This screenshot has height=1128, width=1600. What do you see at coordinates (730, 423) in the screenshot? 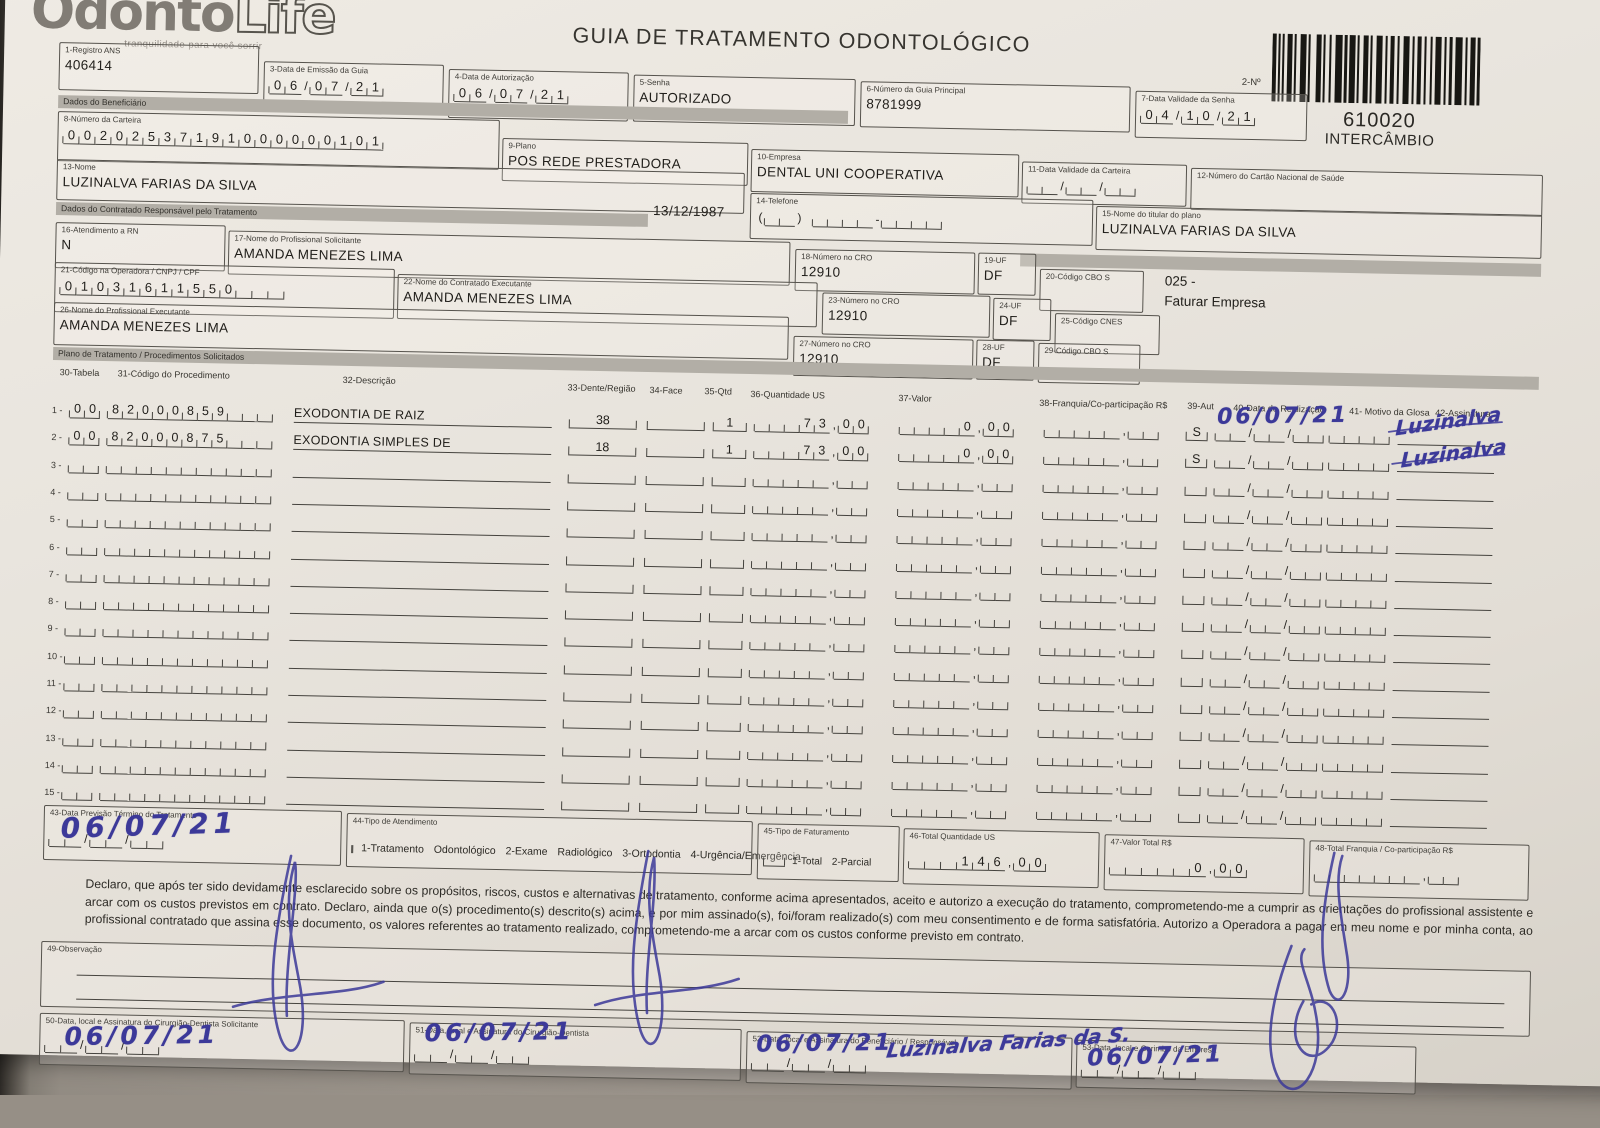
I see `qty-box: 1` at bounding box center [730, 423].